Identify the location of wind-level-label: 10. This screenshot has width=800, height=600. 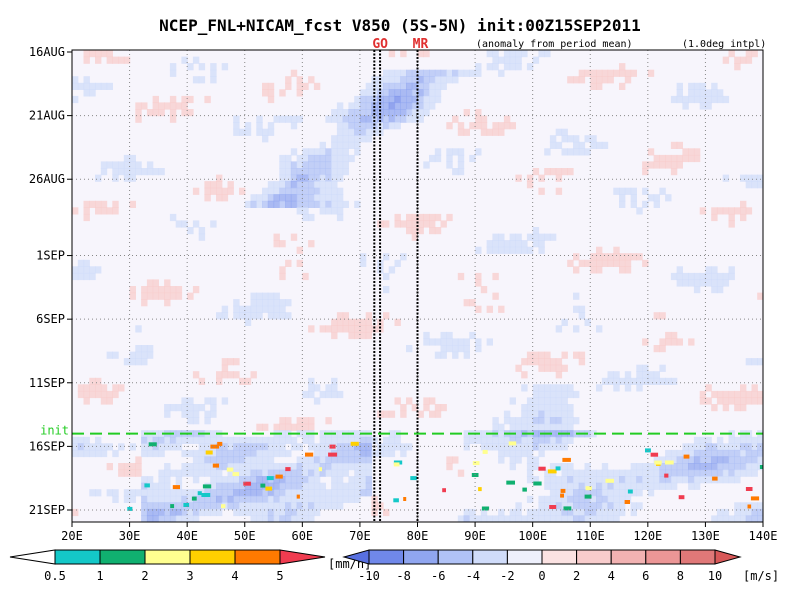
(715, 576).